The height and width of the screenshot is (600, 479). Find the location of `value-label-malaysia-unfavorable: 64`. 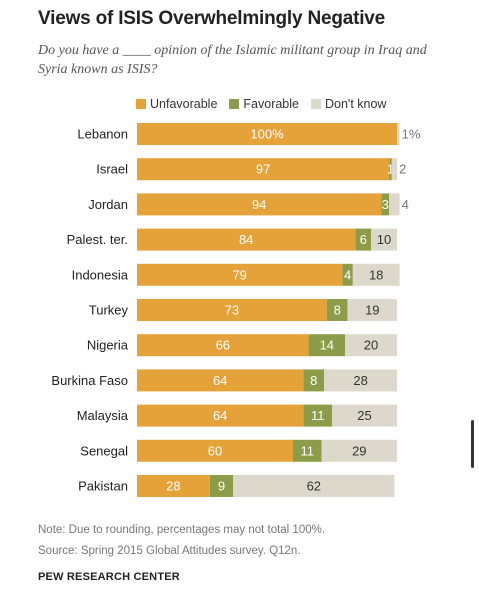

value-label-malaysia-unfavorable: 64 is located at coordinates (220, 415).